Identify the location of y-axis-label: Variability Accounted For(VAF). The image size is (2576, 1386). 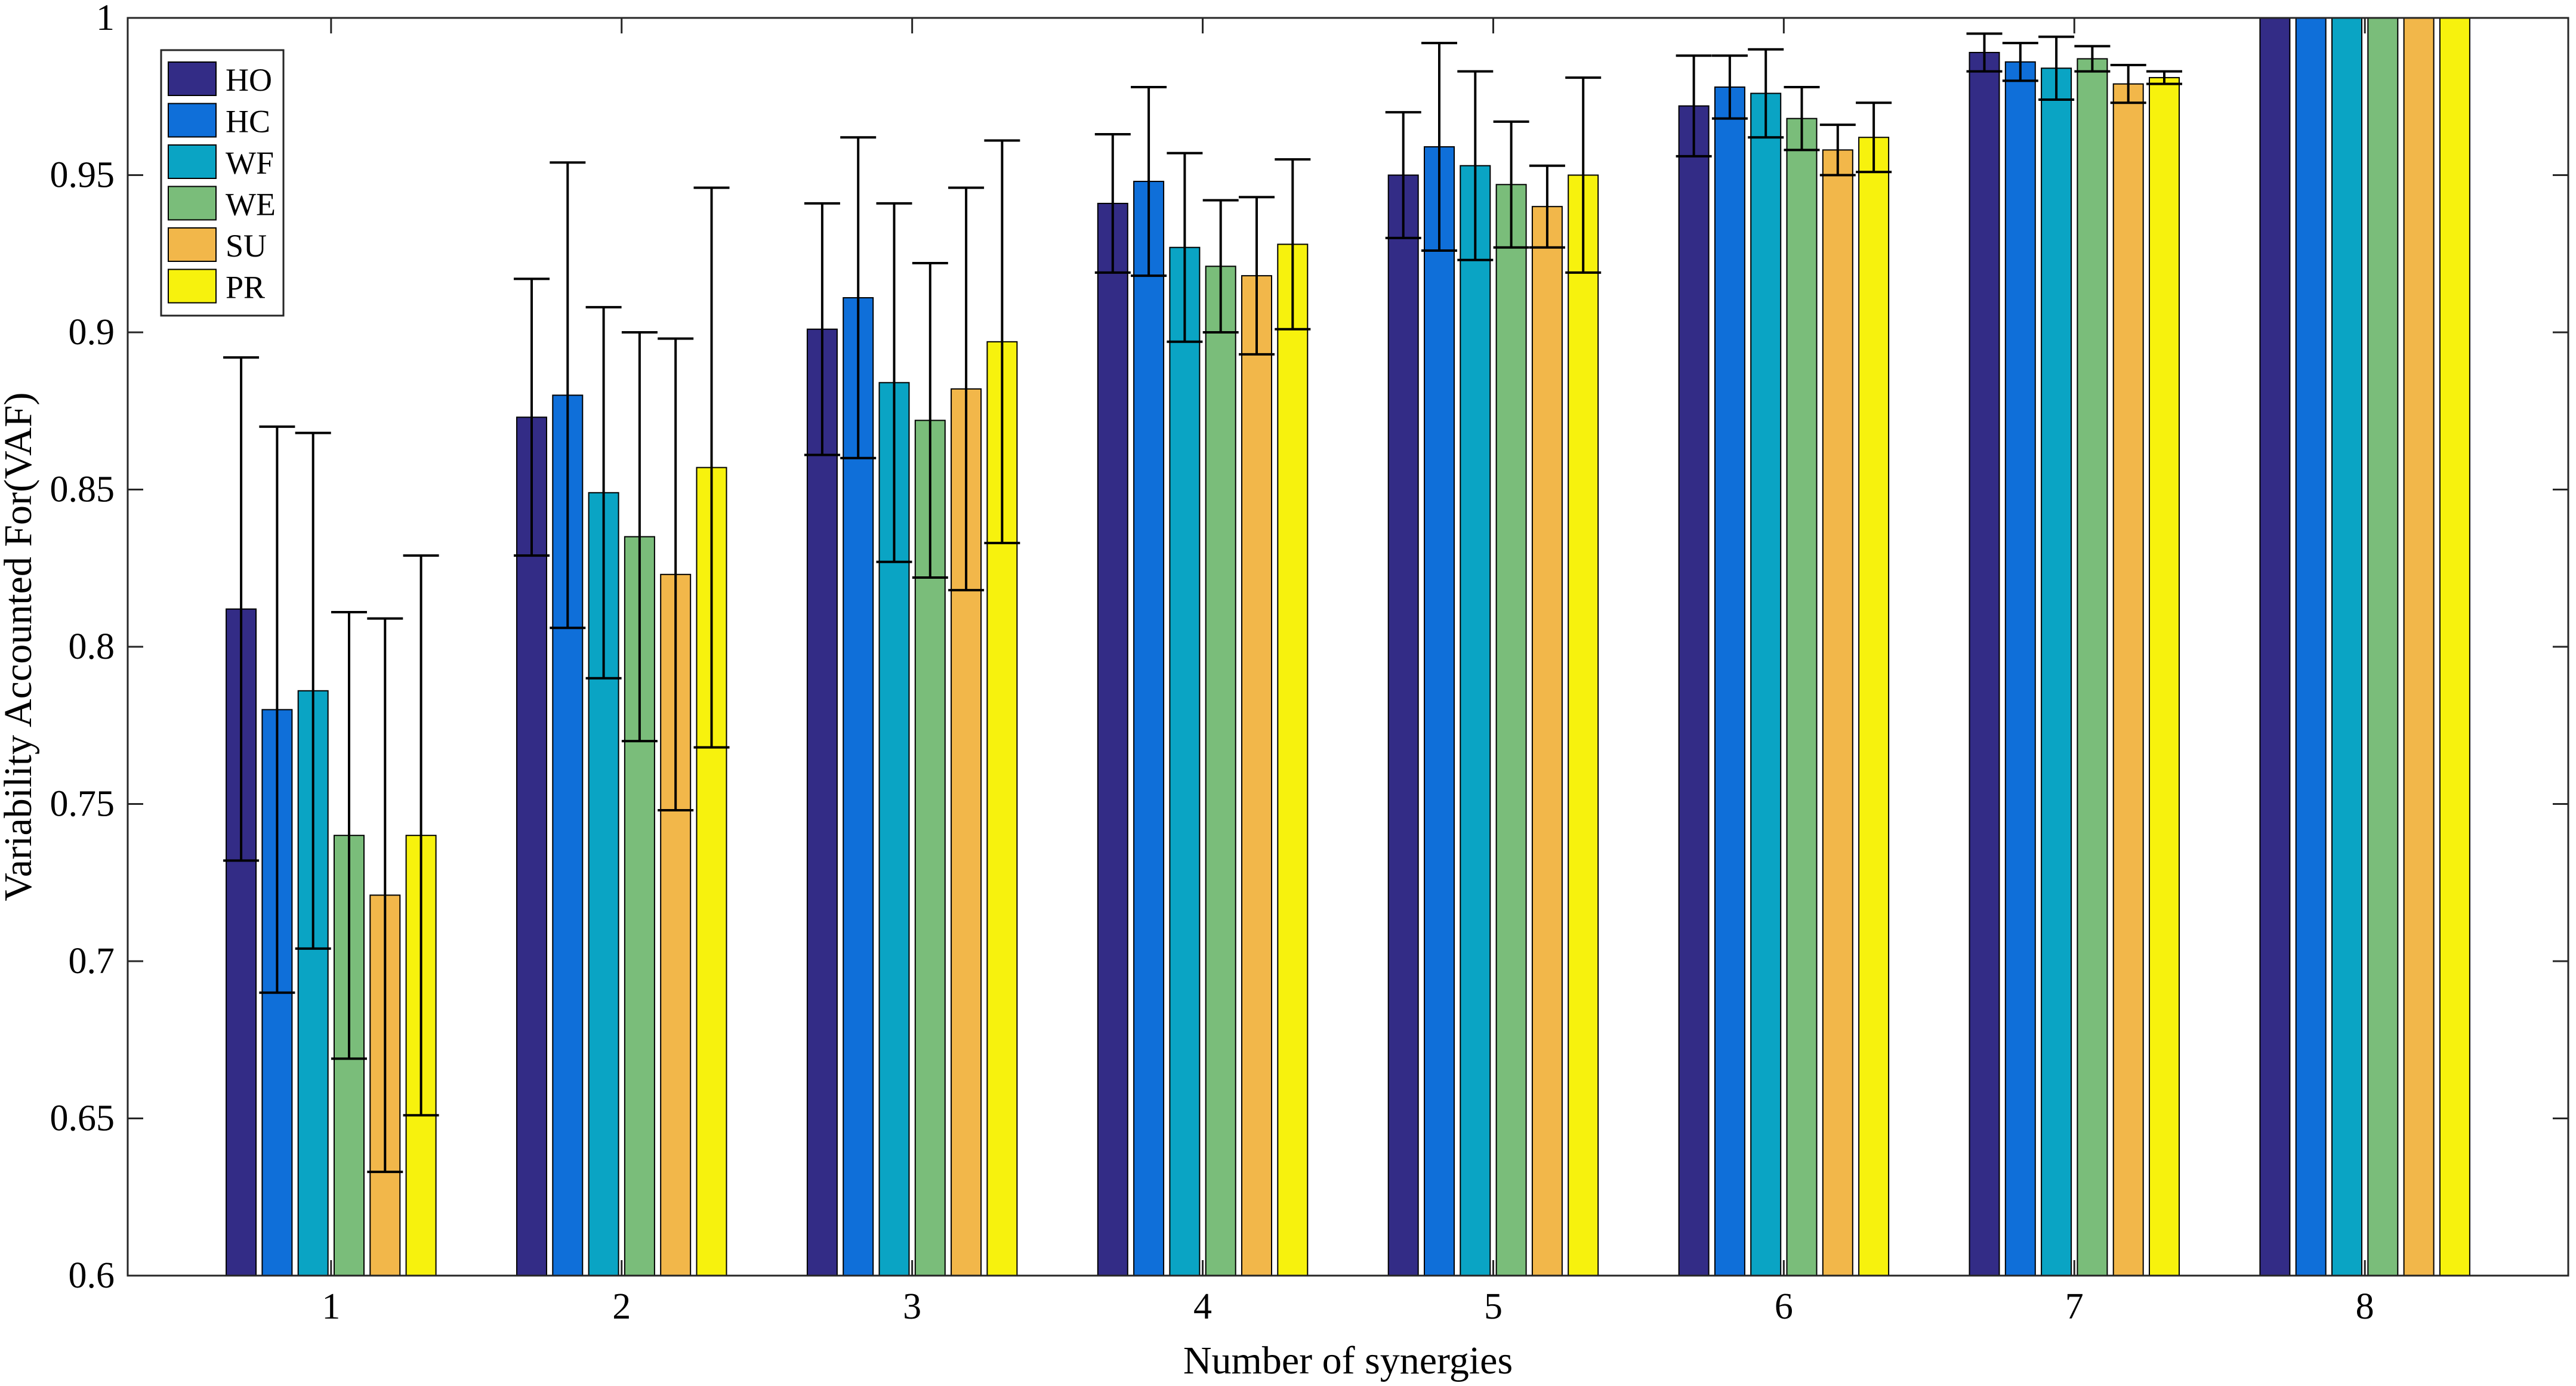
(20, 646).